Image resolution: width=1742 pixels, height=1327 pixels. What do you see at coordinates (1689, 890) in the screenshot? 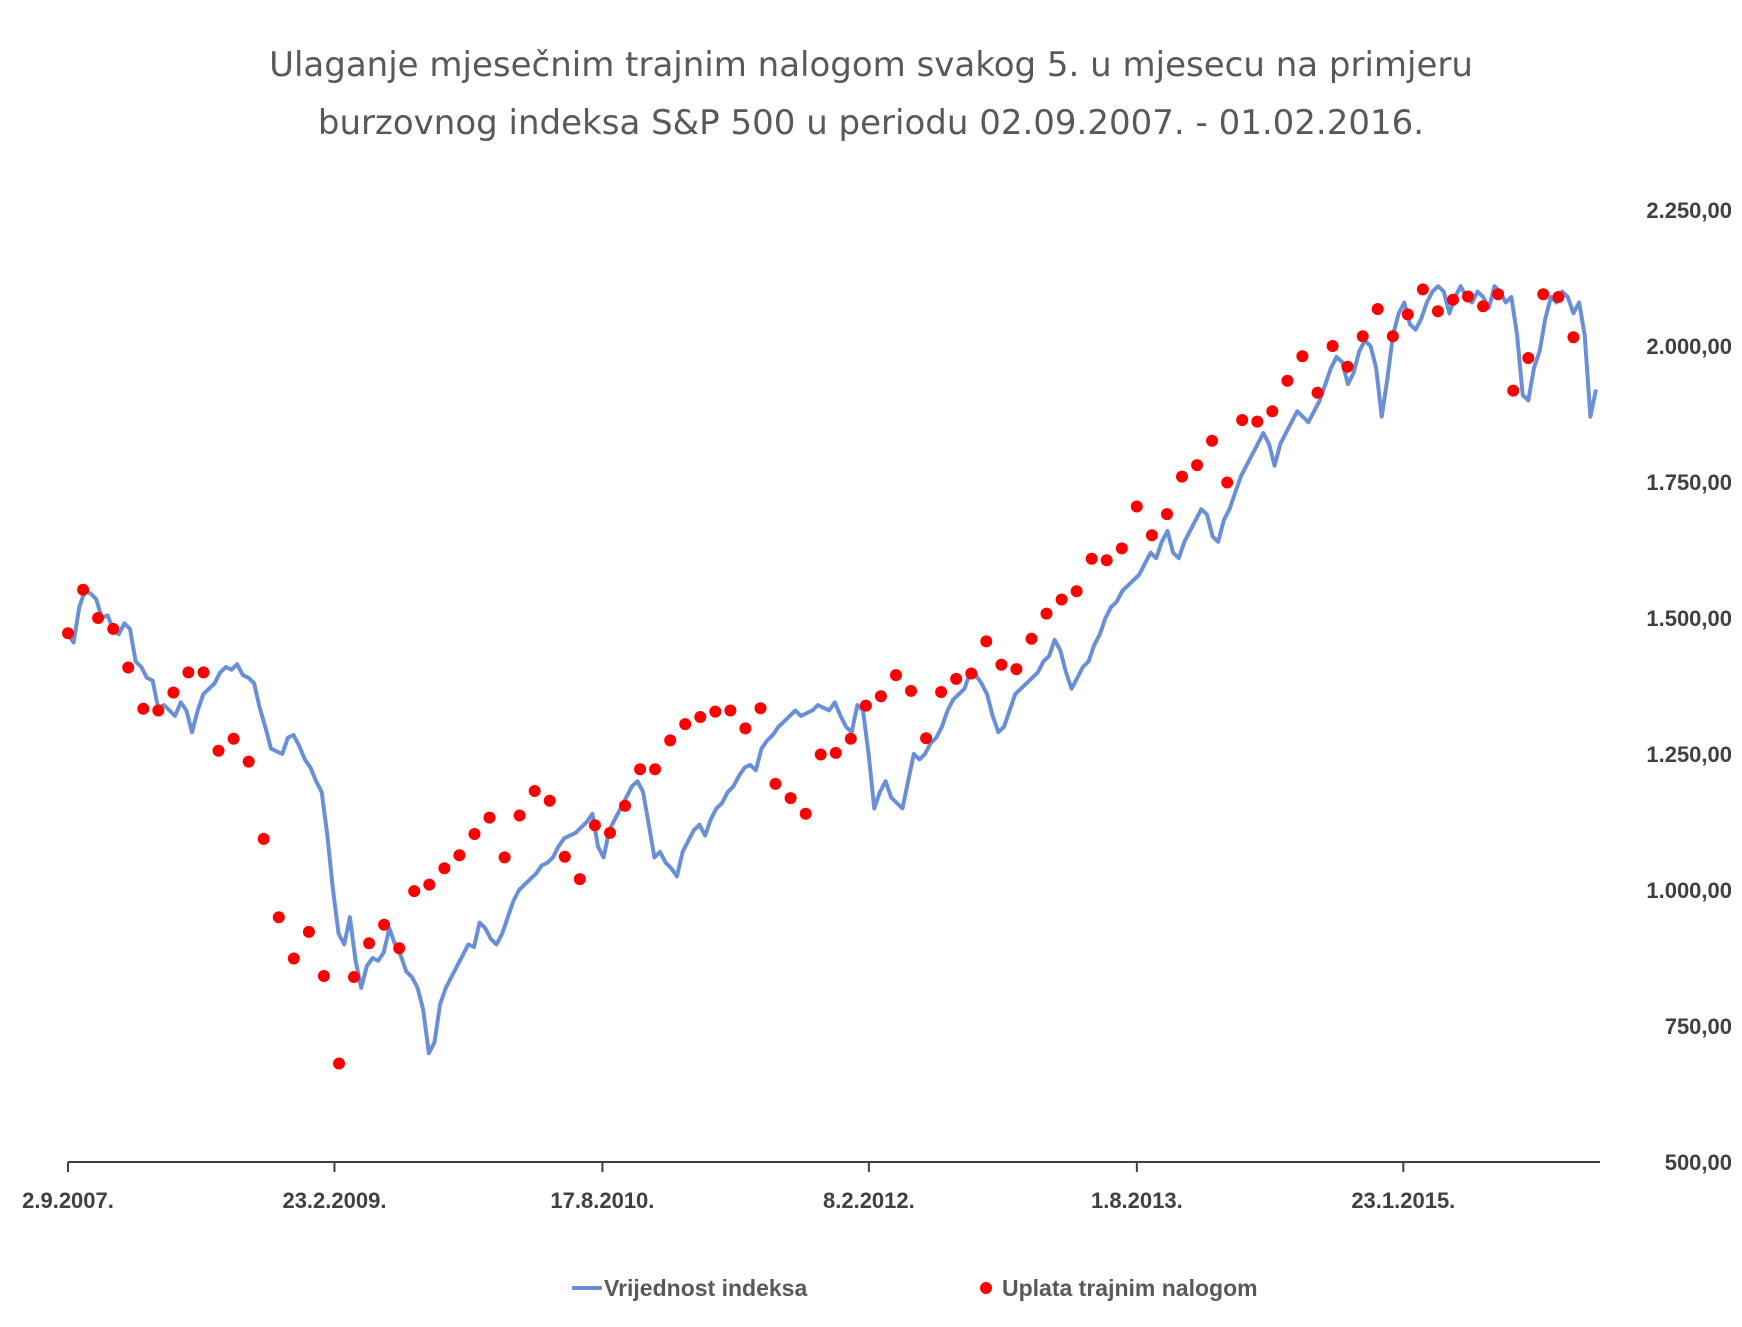
I see `y-tick-label: 1.000,00` at bounding box center [1689, 890].